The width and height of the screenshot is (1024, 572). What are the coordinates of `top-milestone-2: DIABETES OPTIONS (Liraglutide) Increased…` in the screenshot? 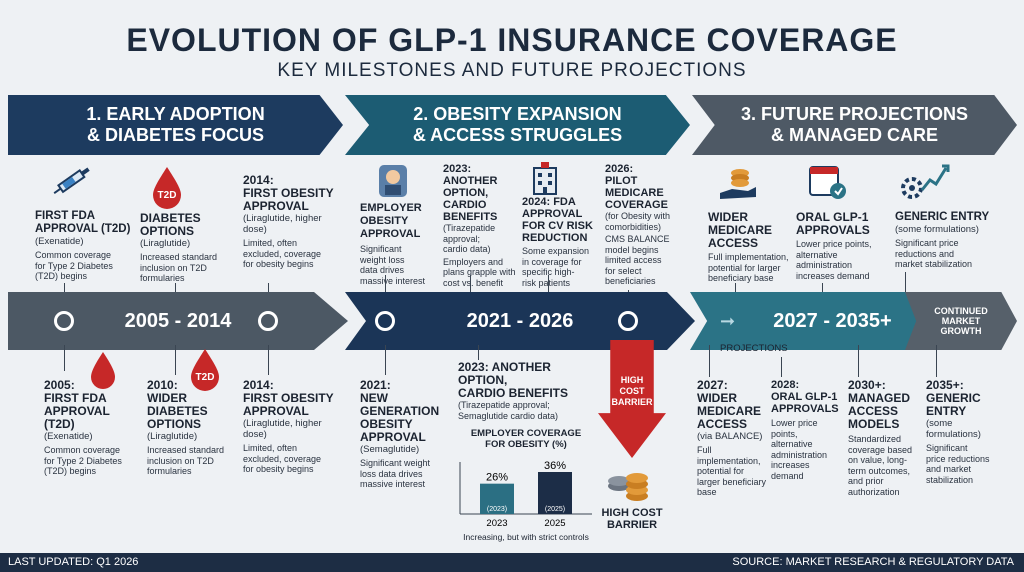 It's located at (190, 248).